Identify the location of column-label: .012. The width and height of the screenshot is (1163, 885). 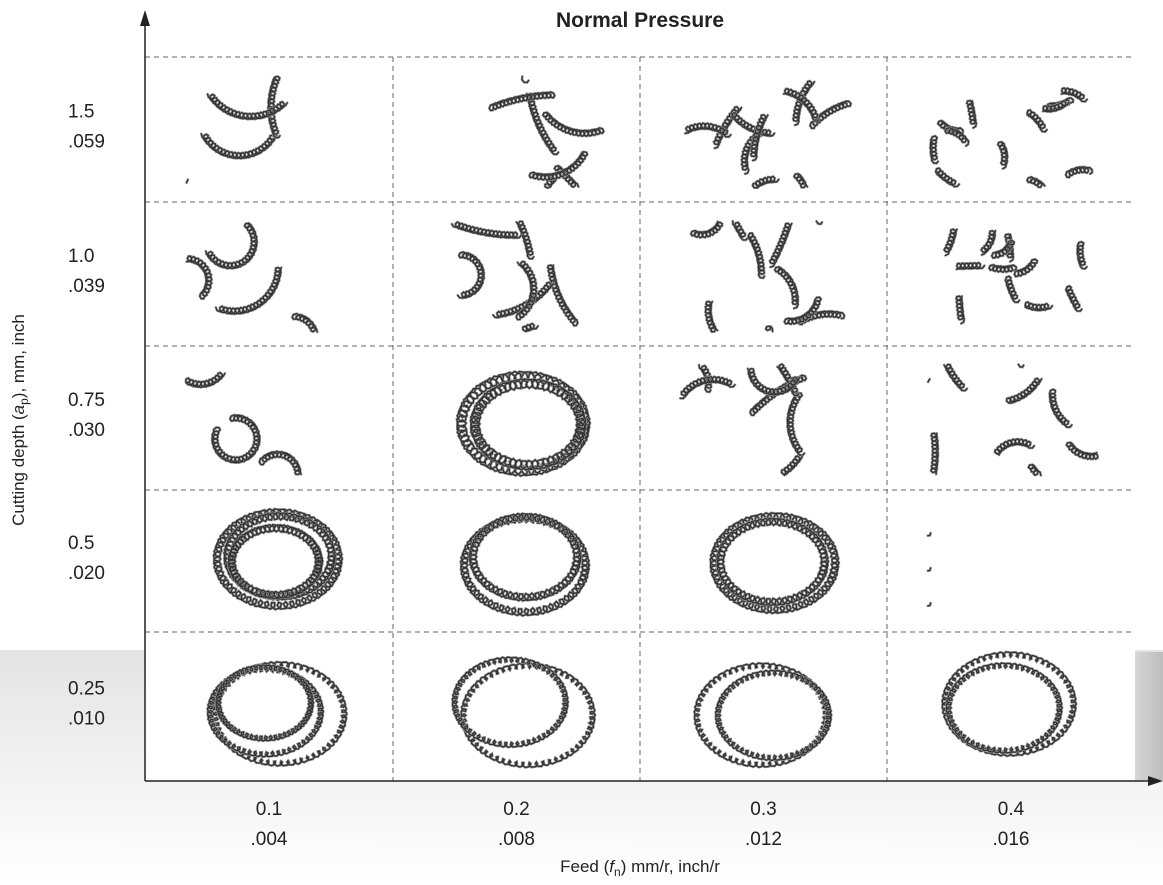
(763, 839).